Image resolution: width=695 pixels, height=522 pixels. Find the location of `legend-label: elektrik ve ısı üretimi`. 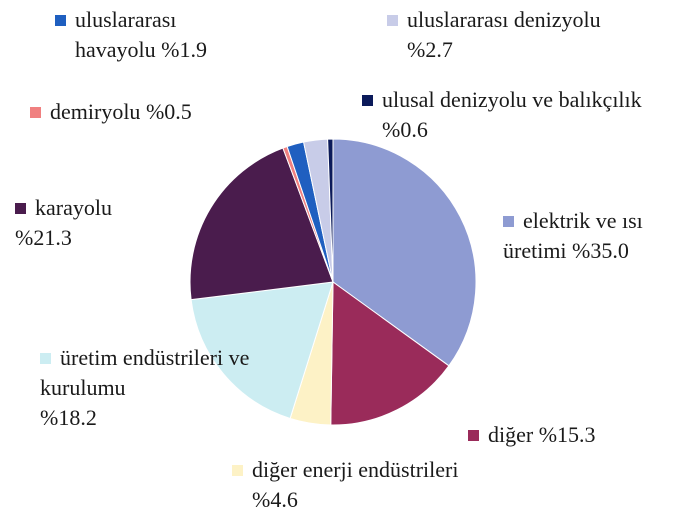

legend-label: elektrik ve ısı üretimi is located at coordinates (573, 235).